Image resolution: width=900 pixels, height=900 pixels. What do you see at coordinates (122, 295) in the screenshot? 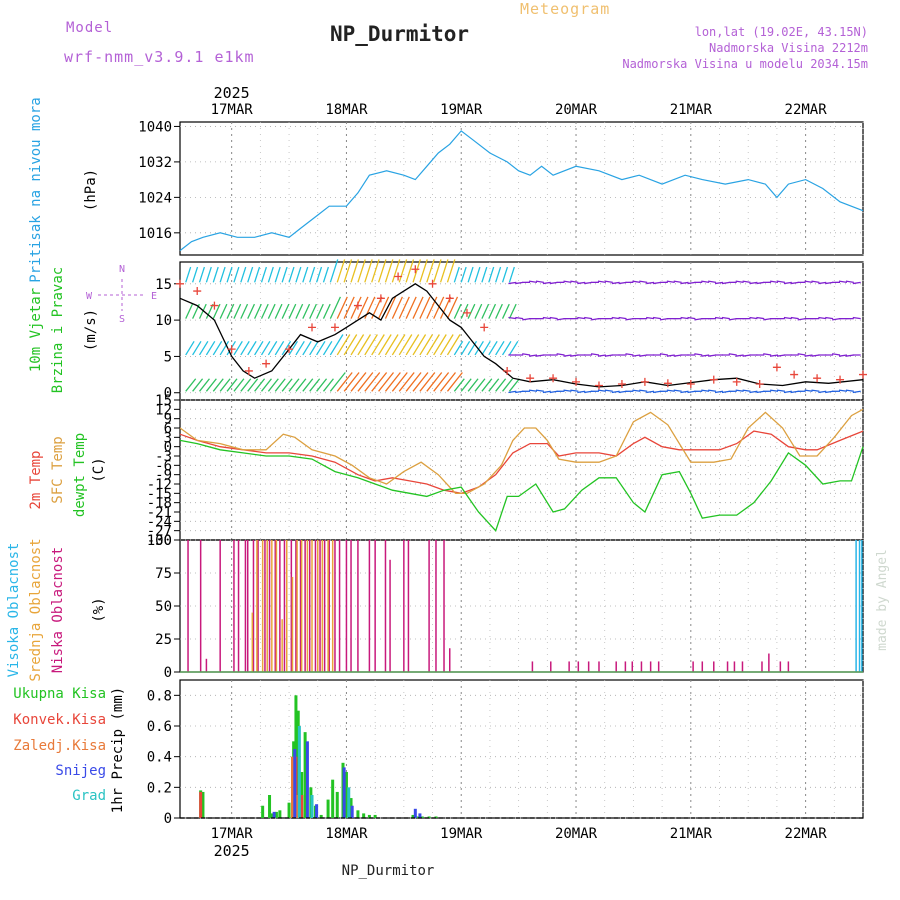
I see `compass-cross` at bounding box center [122, 295].